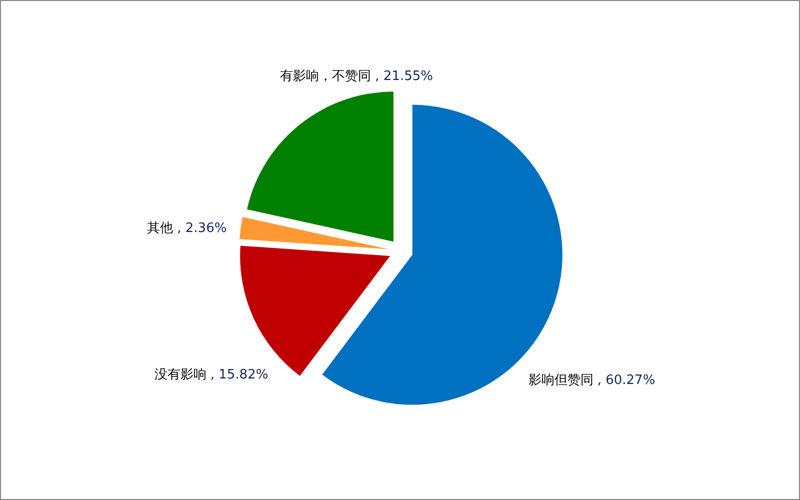 This screenshot has width=800, height=500. I want to click on slice-label: 有影响，不赞同, so click(326, 76).